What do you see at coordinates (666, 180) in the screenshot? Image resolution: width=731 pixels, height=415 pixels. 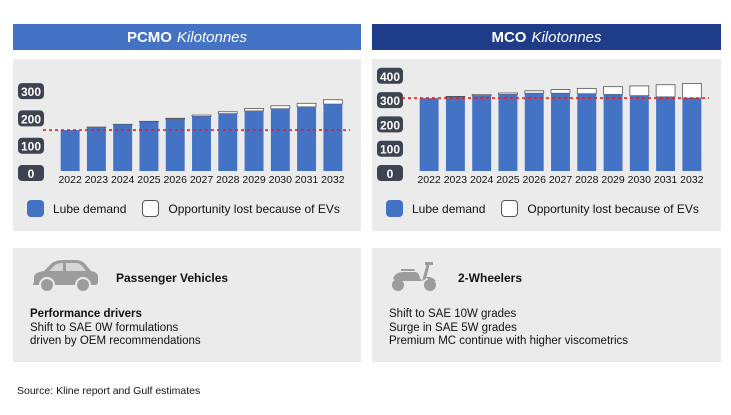 I see `x-tick-label: 2031` at bounding box center [666, 180].